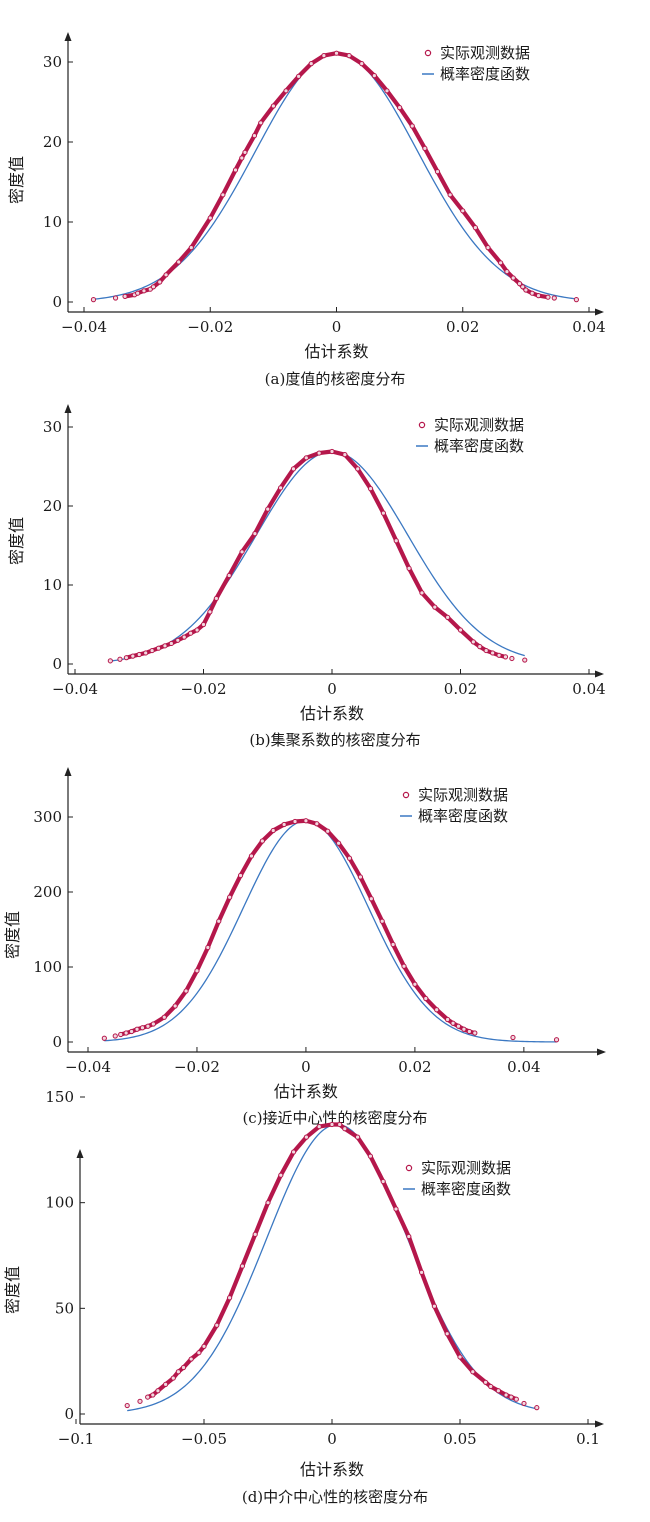  What do you see at coordinates (204, 1439) in the screenshot?
I see `x-tick-label: −0.05` at bounding box center [204, 1439].